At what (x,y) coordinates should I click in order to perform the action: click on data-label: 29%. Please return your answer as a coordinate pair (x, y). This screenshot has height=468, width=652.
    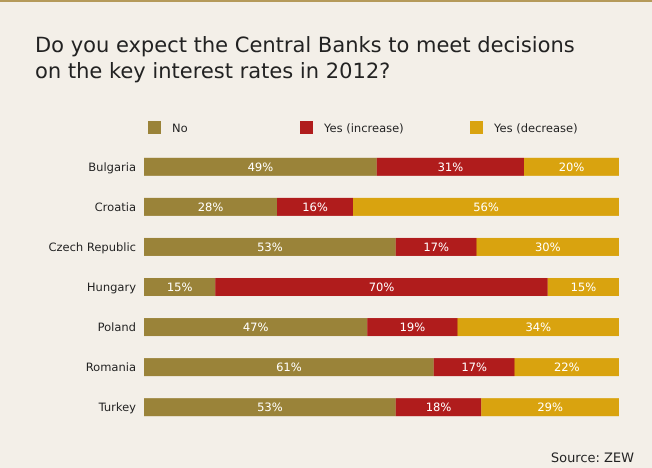
    Looking at the image, I should click on (550, 407).